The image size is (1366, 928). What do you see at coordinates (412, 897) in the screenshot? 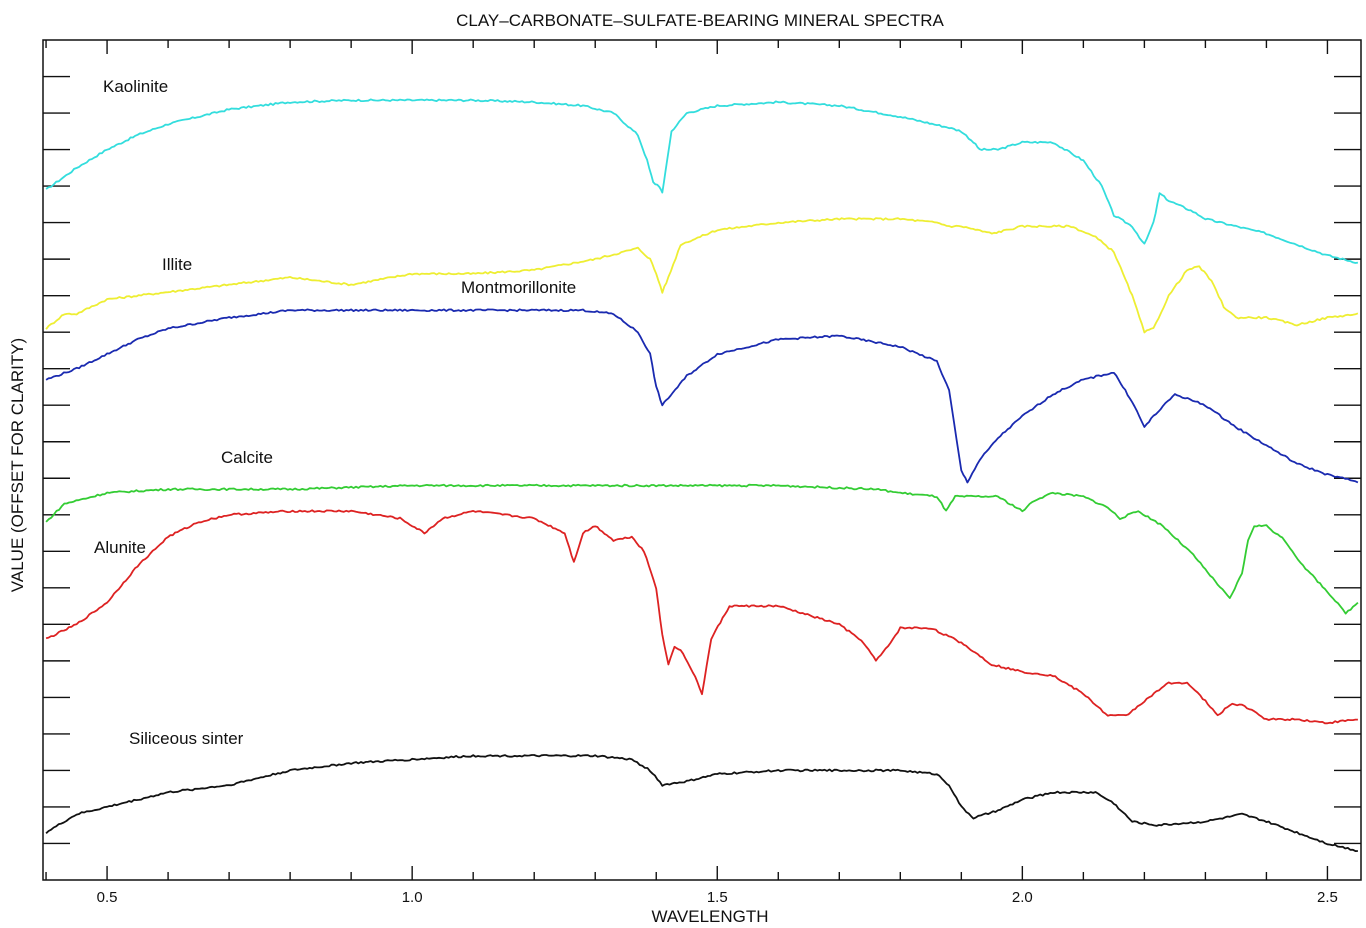
I see `x-tick-label: 1.0` at bounding box center [412, 897].